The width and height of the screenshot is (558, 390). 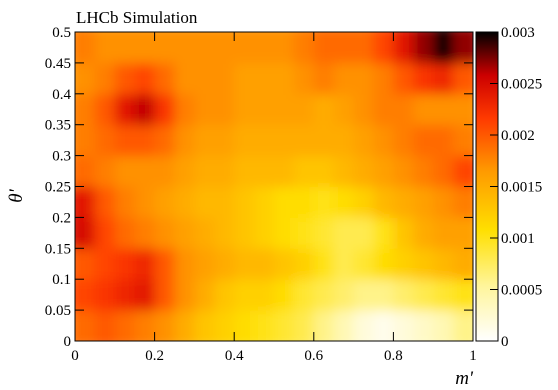 What do you see at coordinates (68, 342) in the screenshot?
I see `y-tick-label: 0` at bounding box center [68, 342].